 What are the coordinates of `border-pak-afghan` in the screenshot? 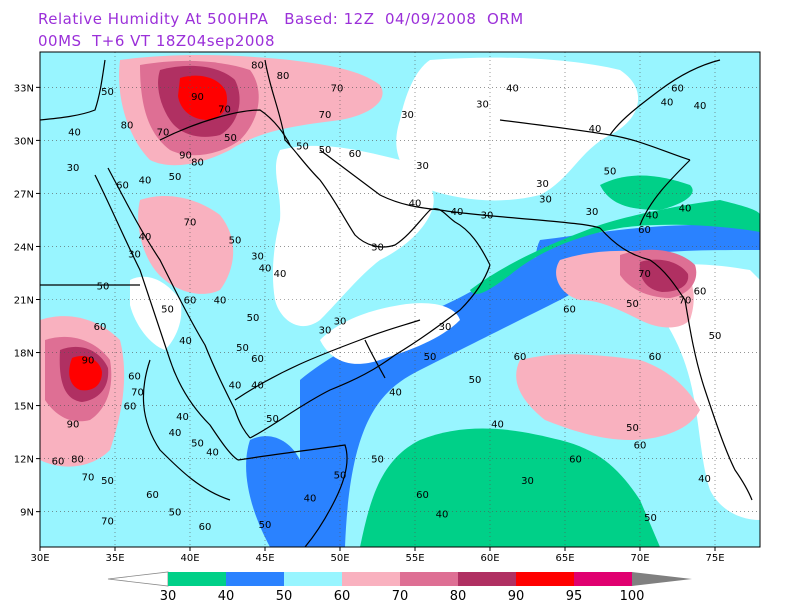 It's located at (665, 97).